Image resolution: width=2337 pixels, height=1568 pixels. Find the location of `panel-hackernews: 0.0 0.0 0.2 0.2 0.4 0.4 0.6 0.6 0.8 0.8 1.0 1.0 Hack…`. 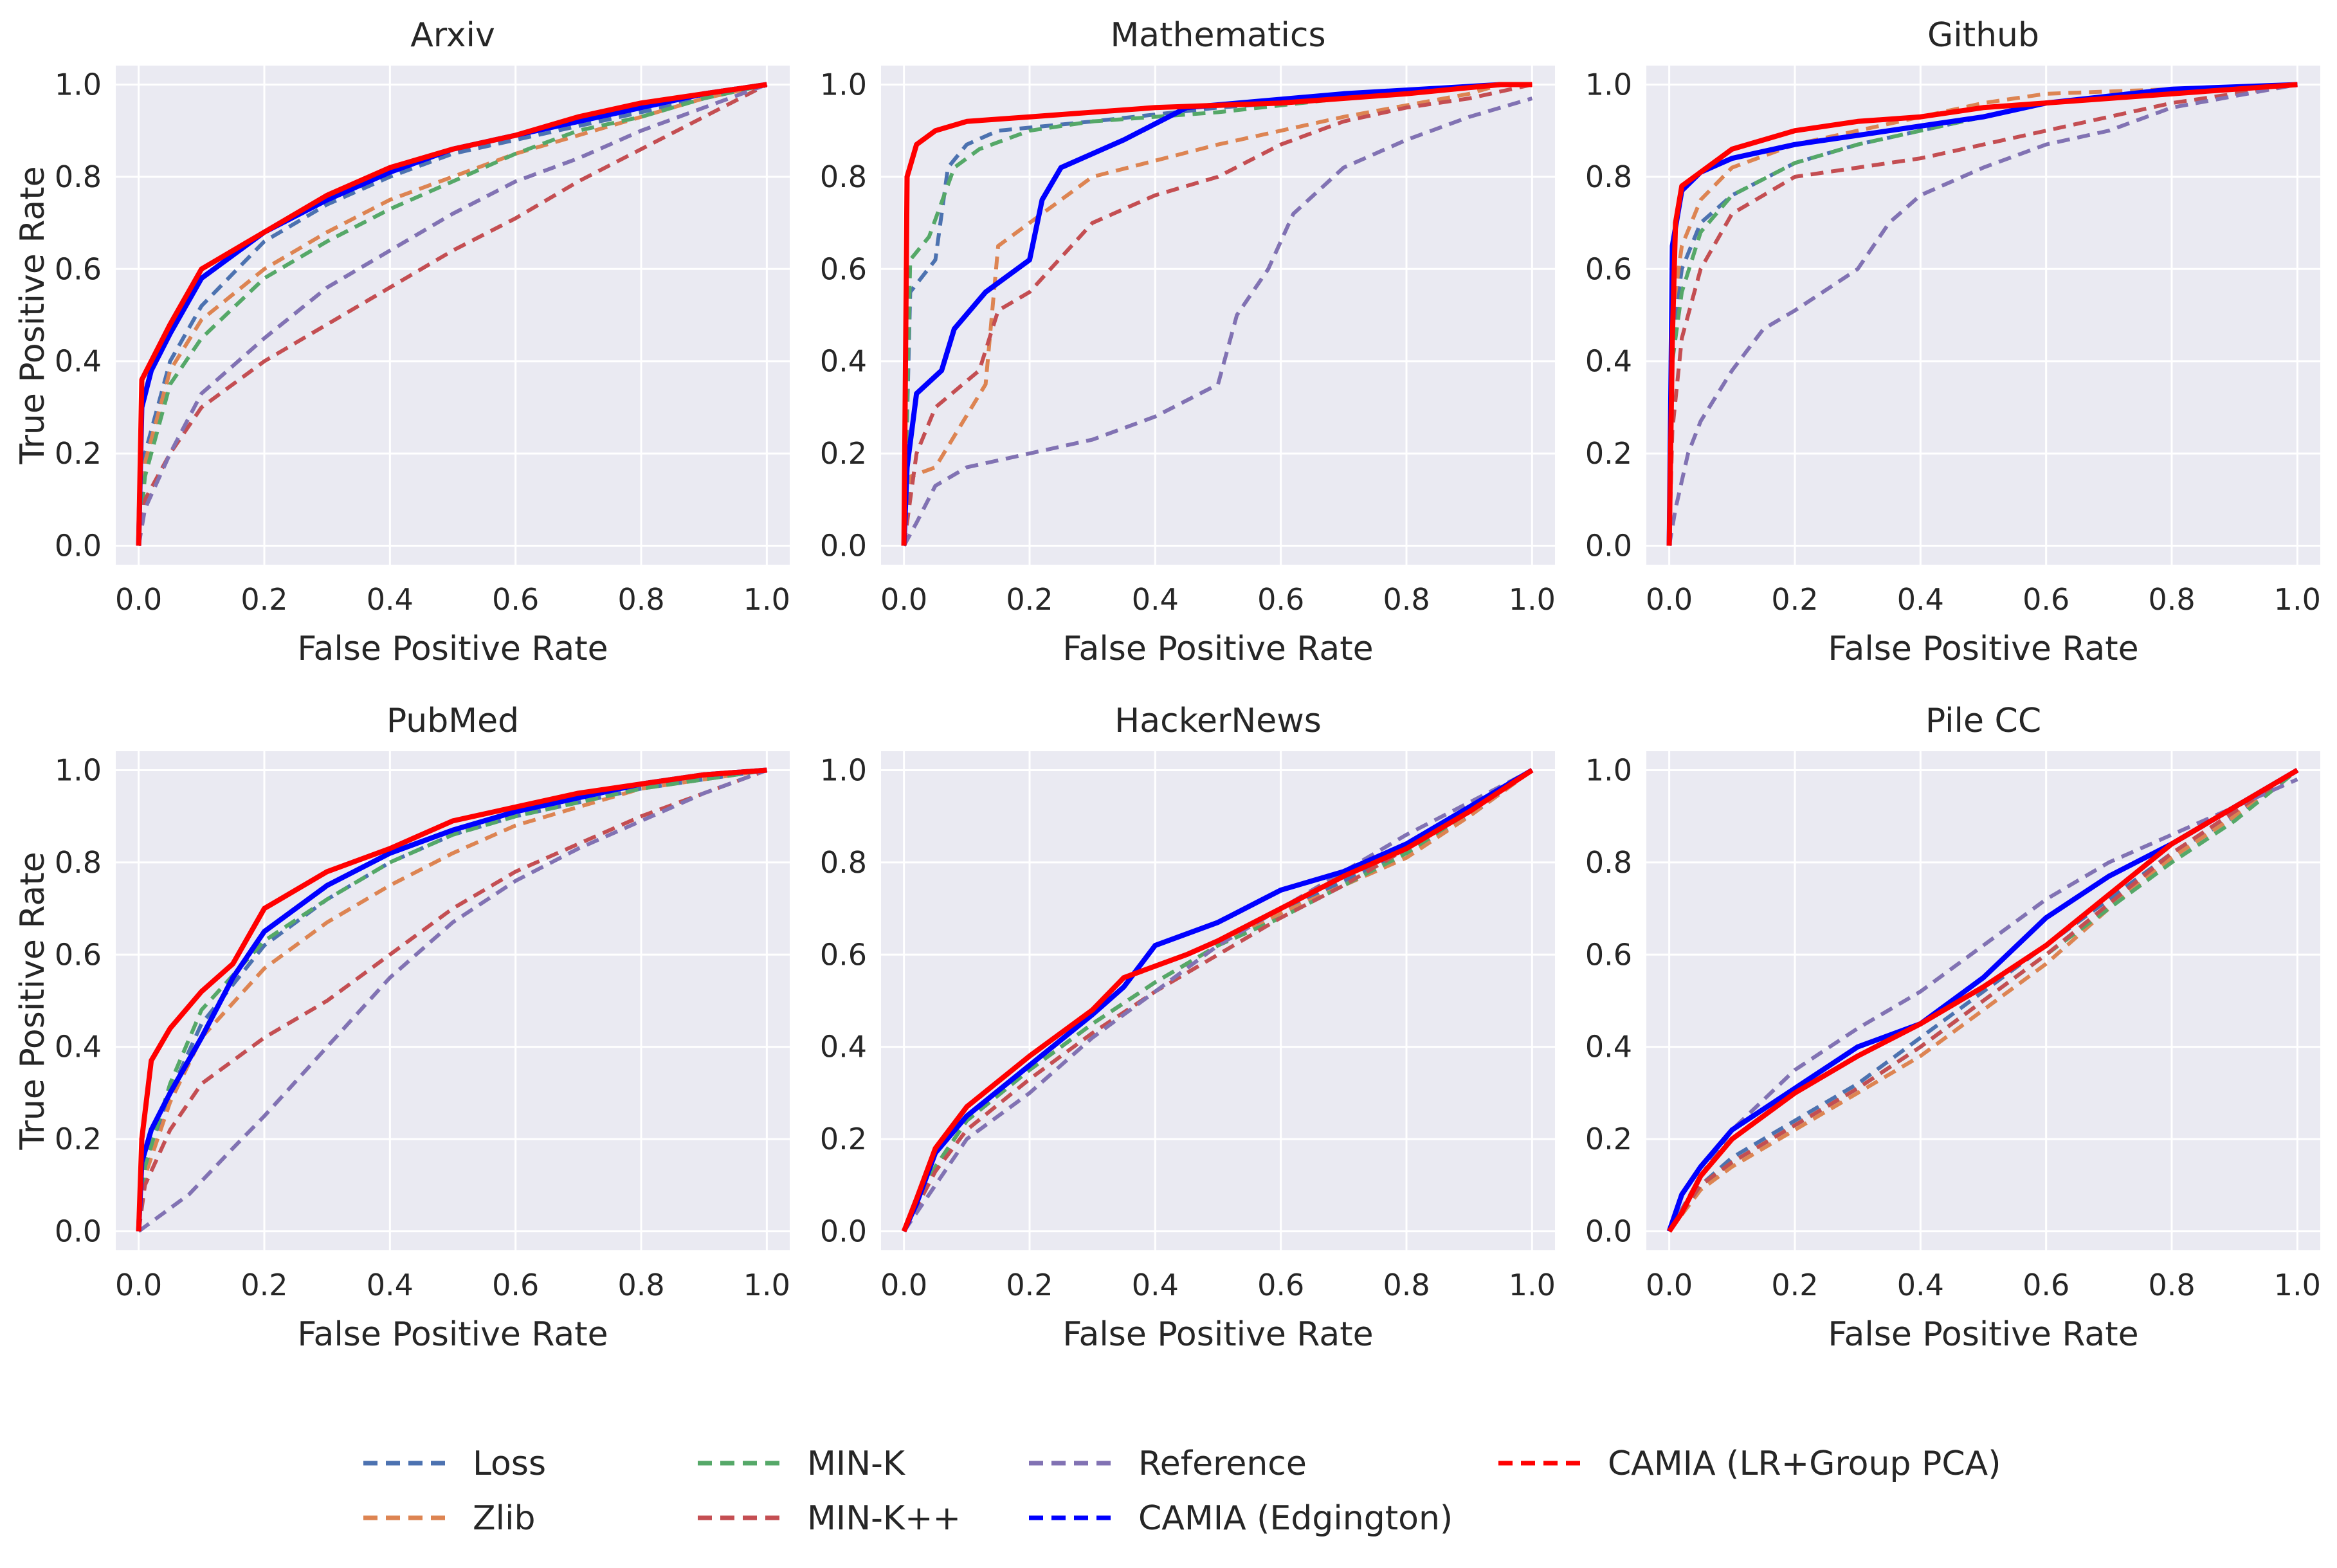

panel-hackernews: 0.0 0.0 0.2 0.2 0.4 0.4 0.6 0.6 0.8 0.8 1.0 1.0 Hack… is located at coordinates (1188, 1028).